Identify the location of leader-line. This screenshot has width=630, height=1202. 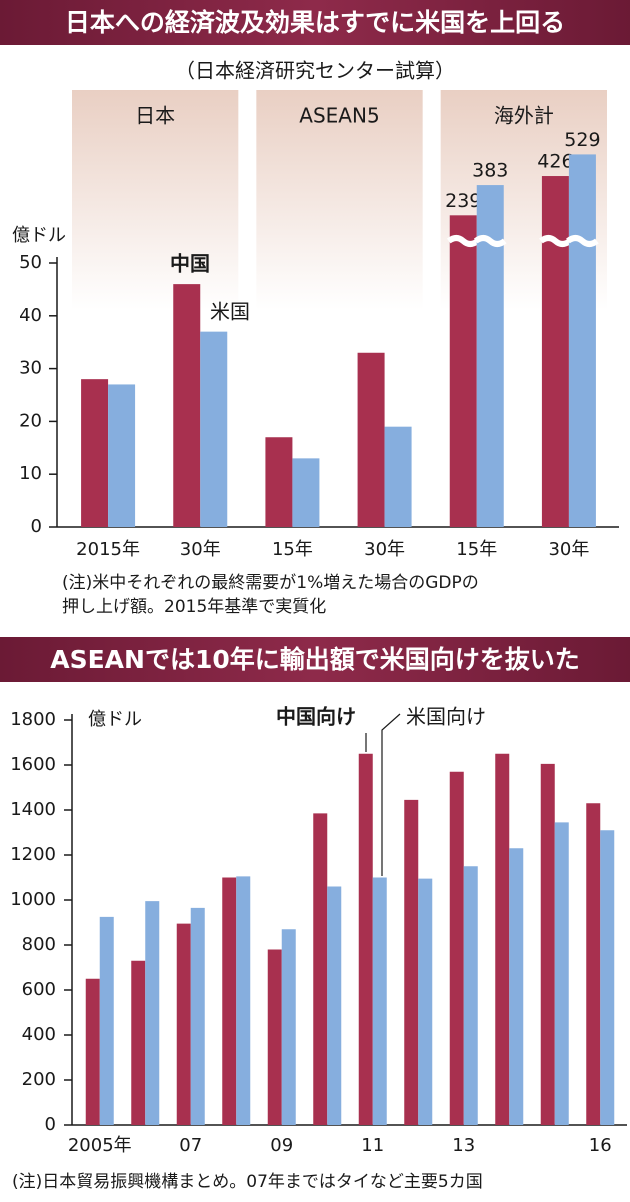
(391, 794).